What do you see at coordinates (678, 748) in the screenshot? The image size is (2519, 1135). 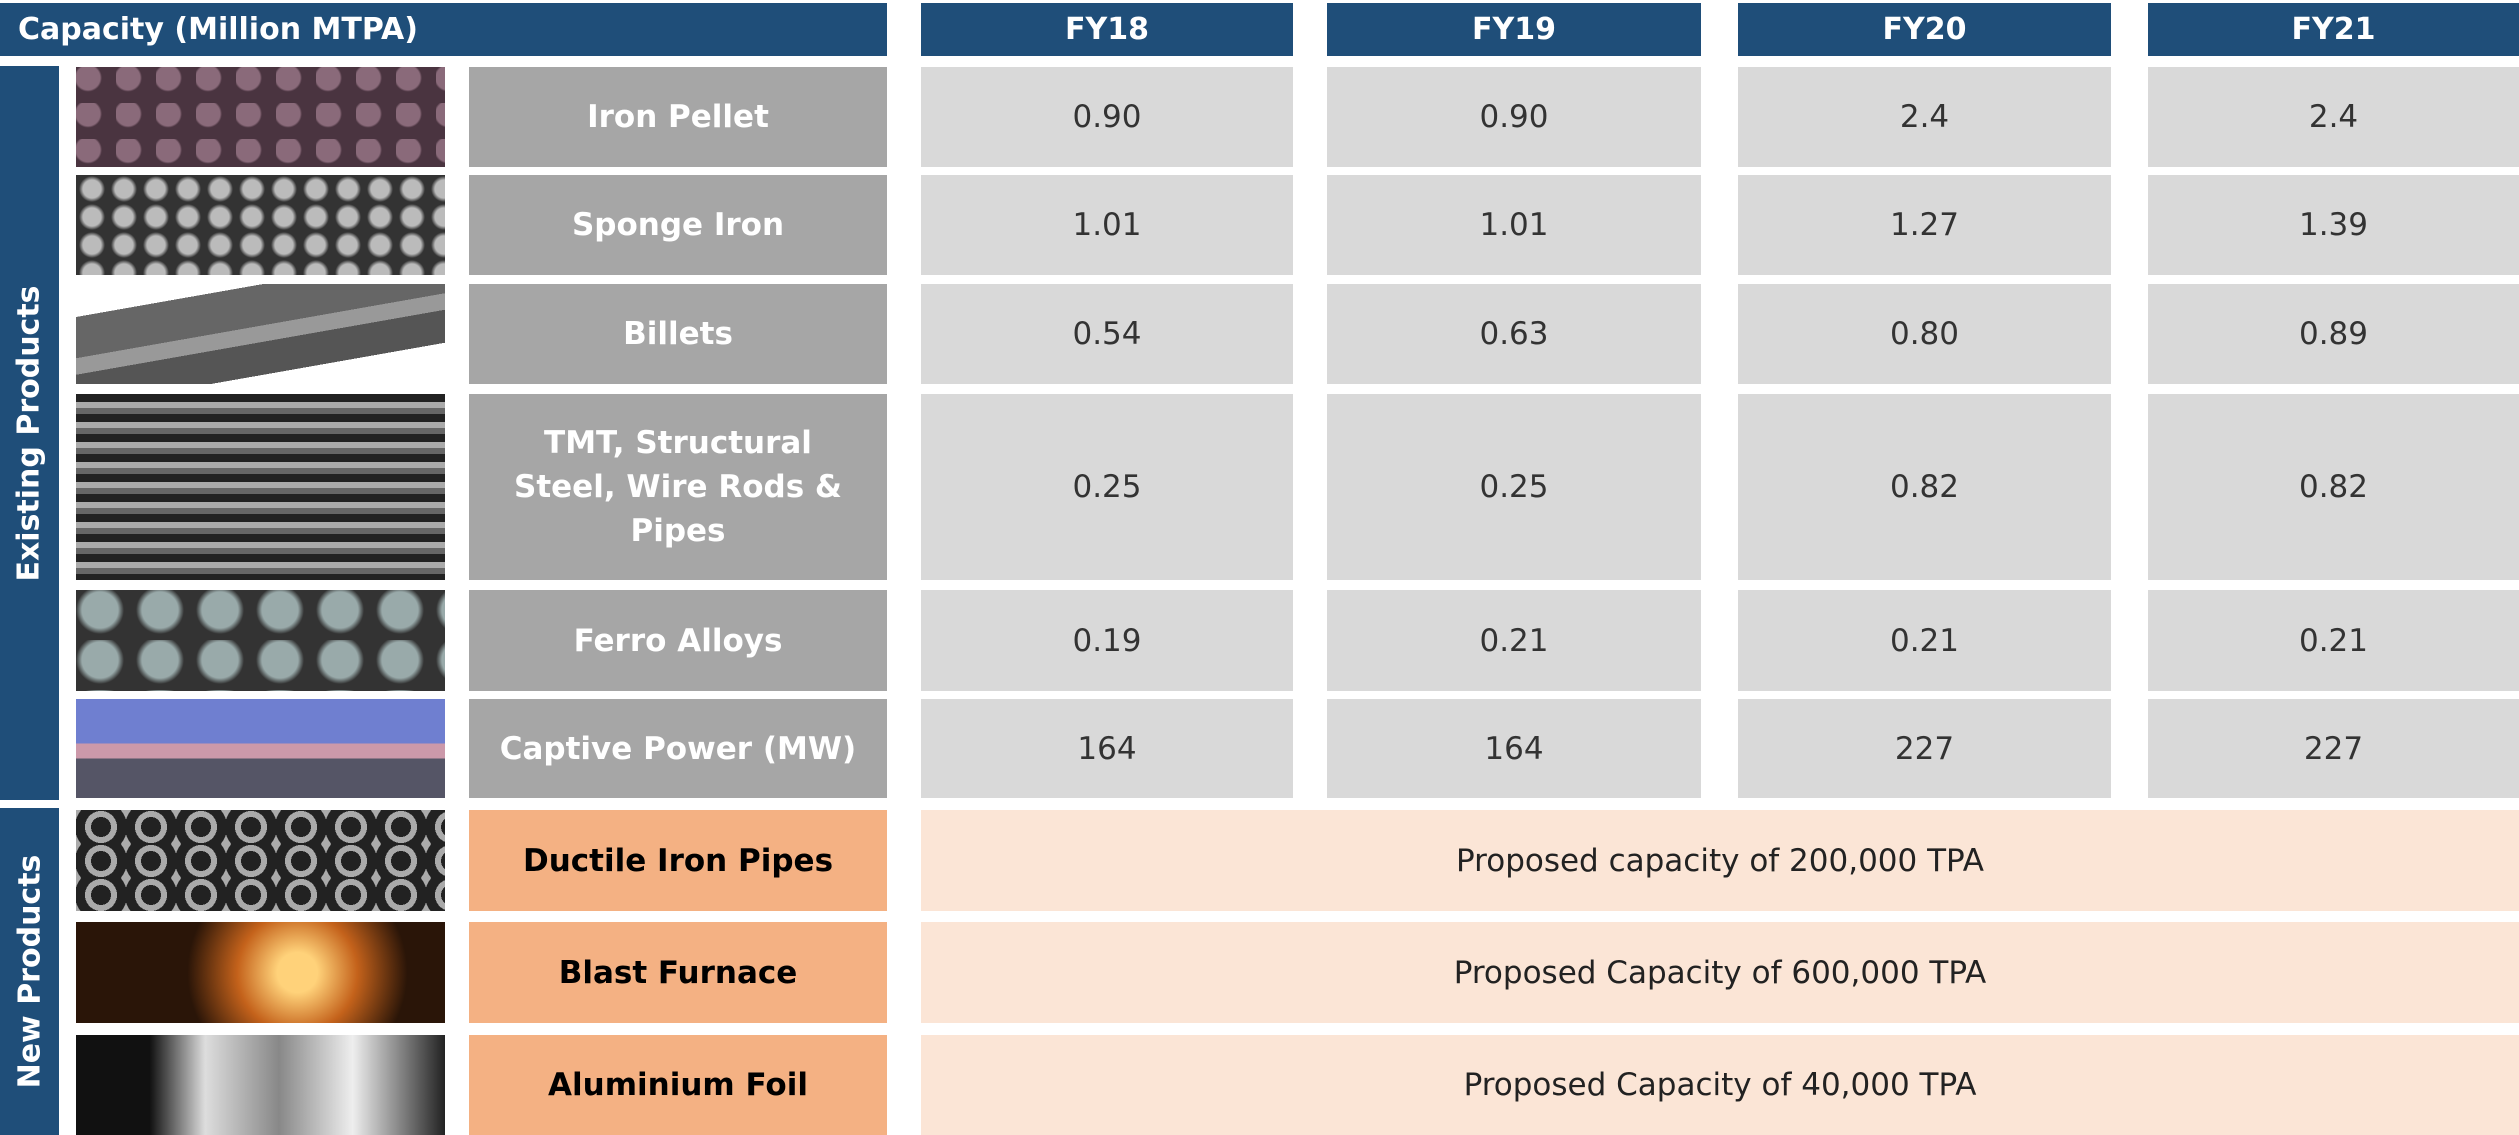 I see `product-name: Captive Power (MW)` at bounding box center [678, 748].